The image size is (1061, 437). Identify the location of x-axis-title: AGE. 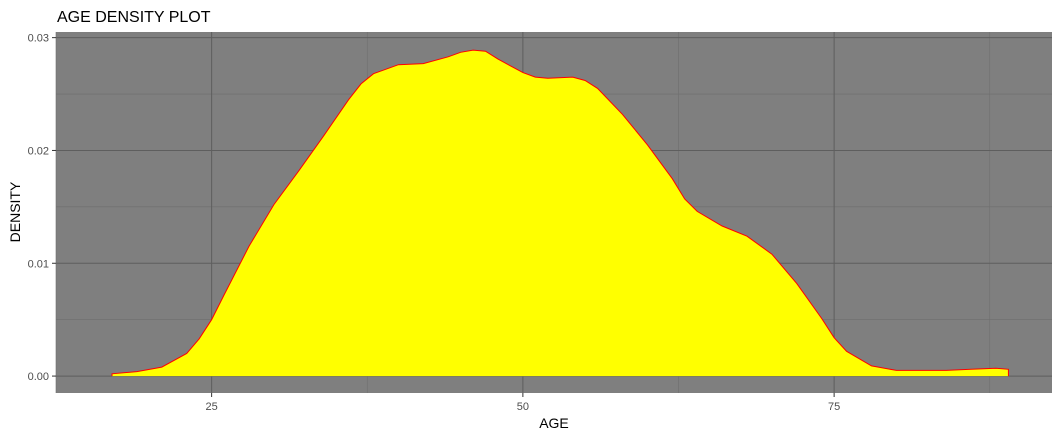
(554, 423).